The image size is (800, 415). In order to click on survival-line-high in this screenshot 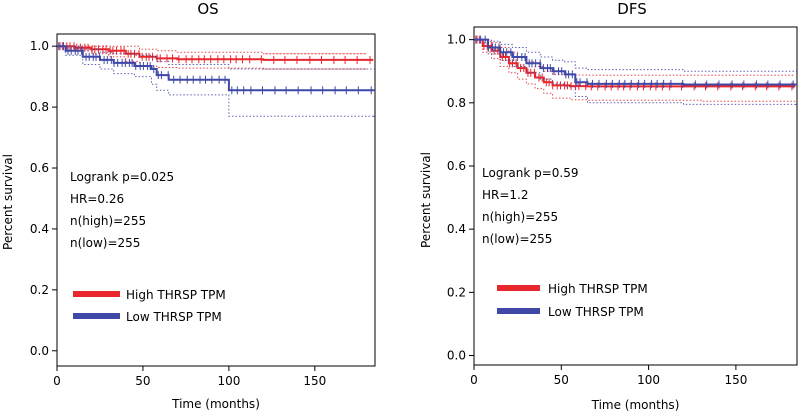, I will do `click(215, 53)`.